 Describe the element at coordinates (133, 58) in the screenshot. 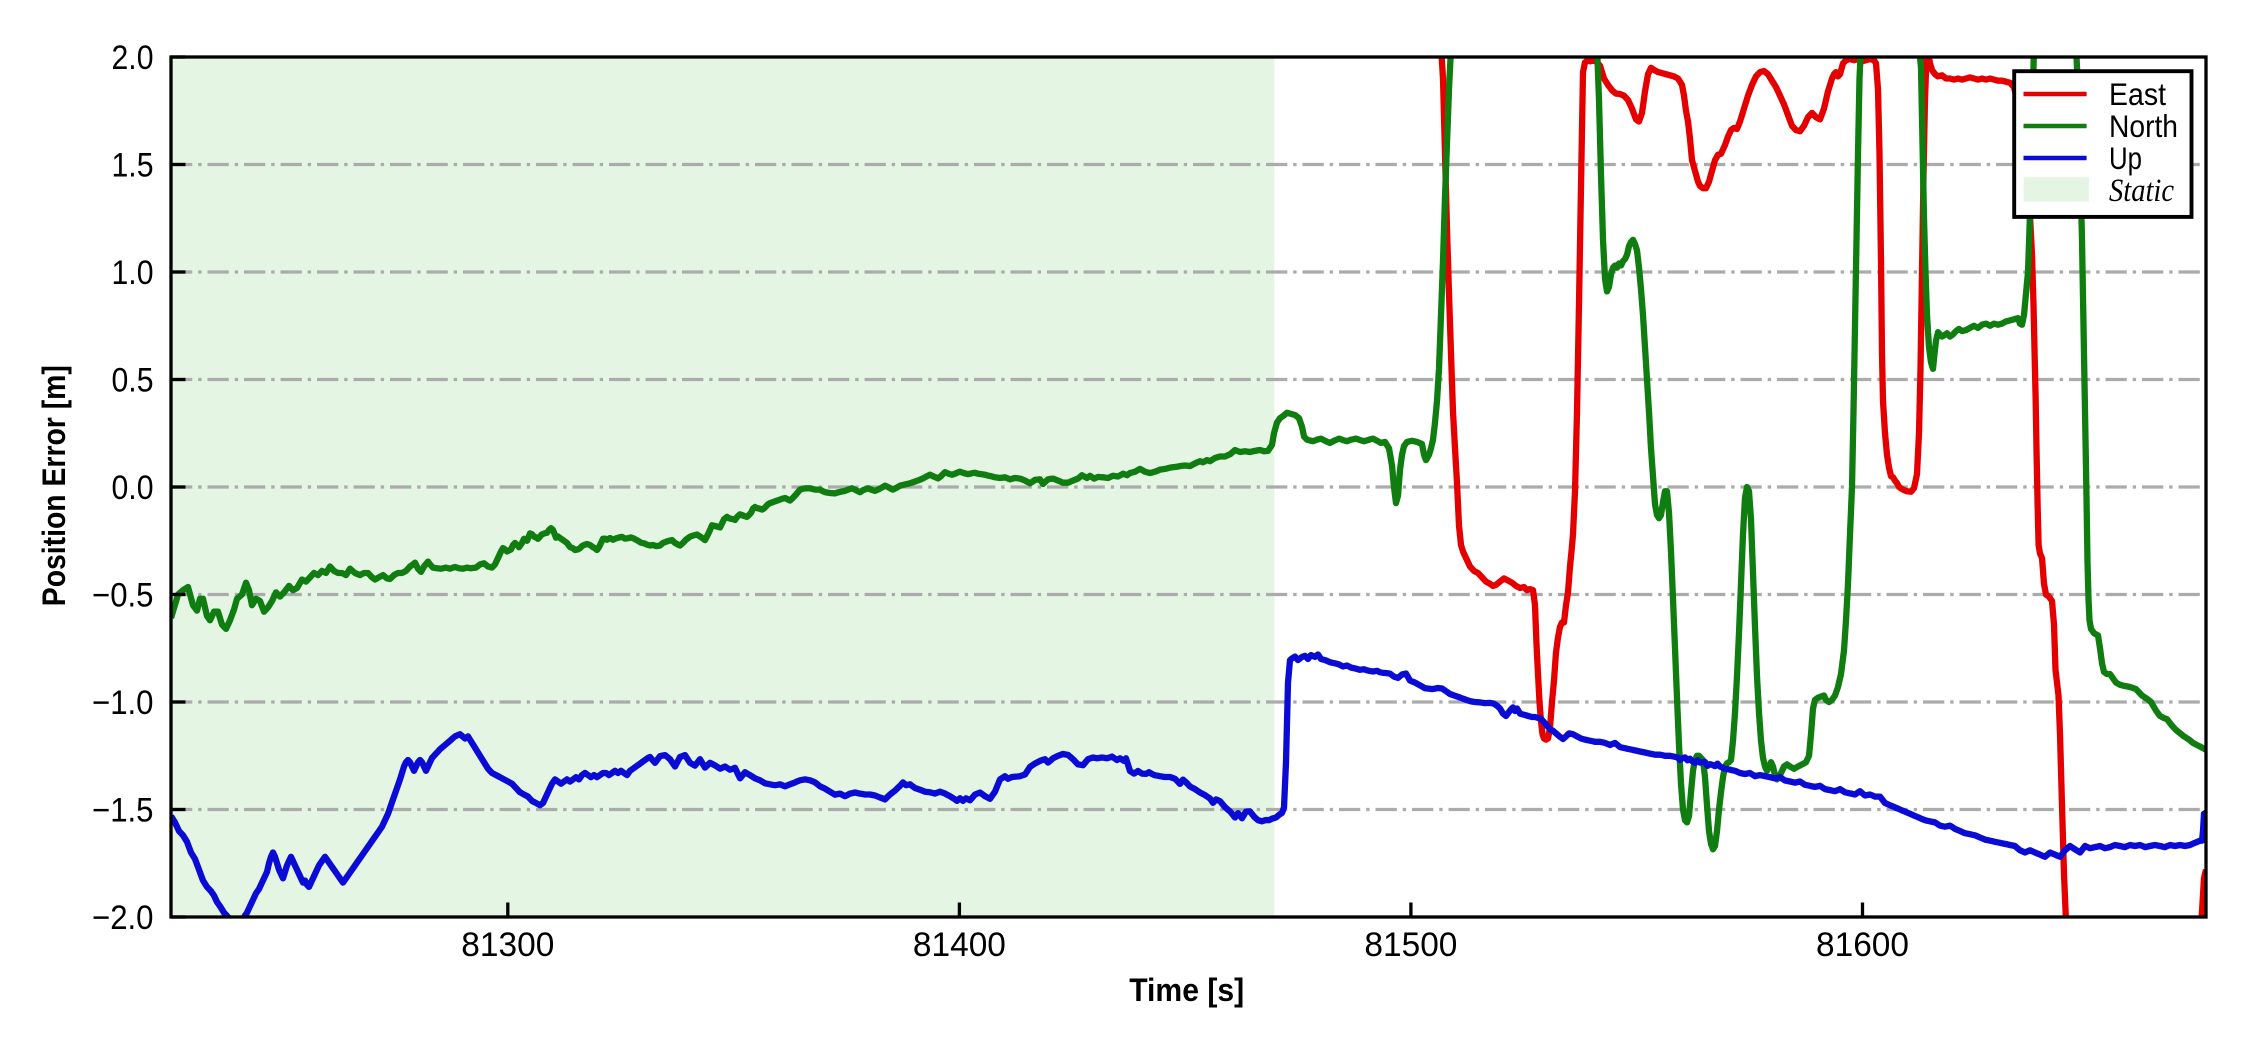

I see `svg-text: 2.0` at that location.